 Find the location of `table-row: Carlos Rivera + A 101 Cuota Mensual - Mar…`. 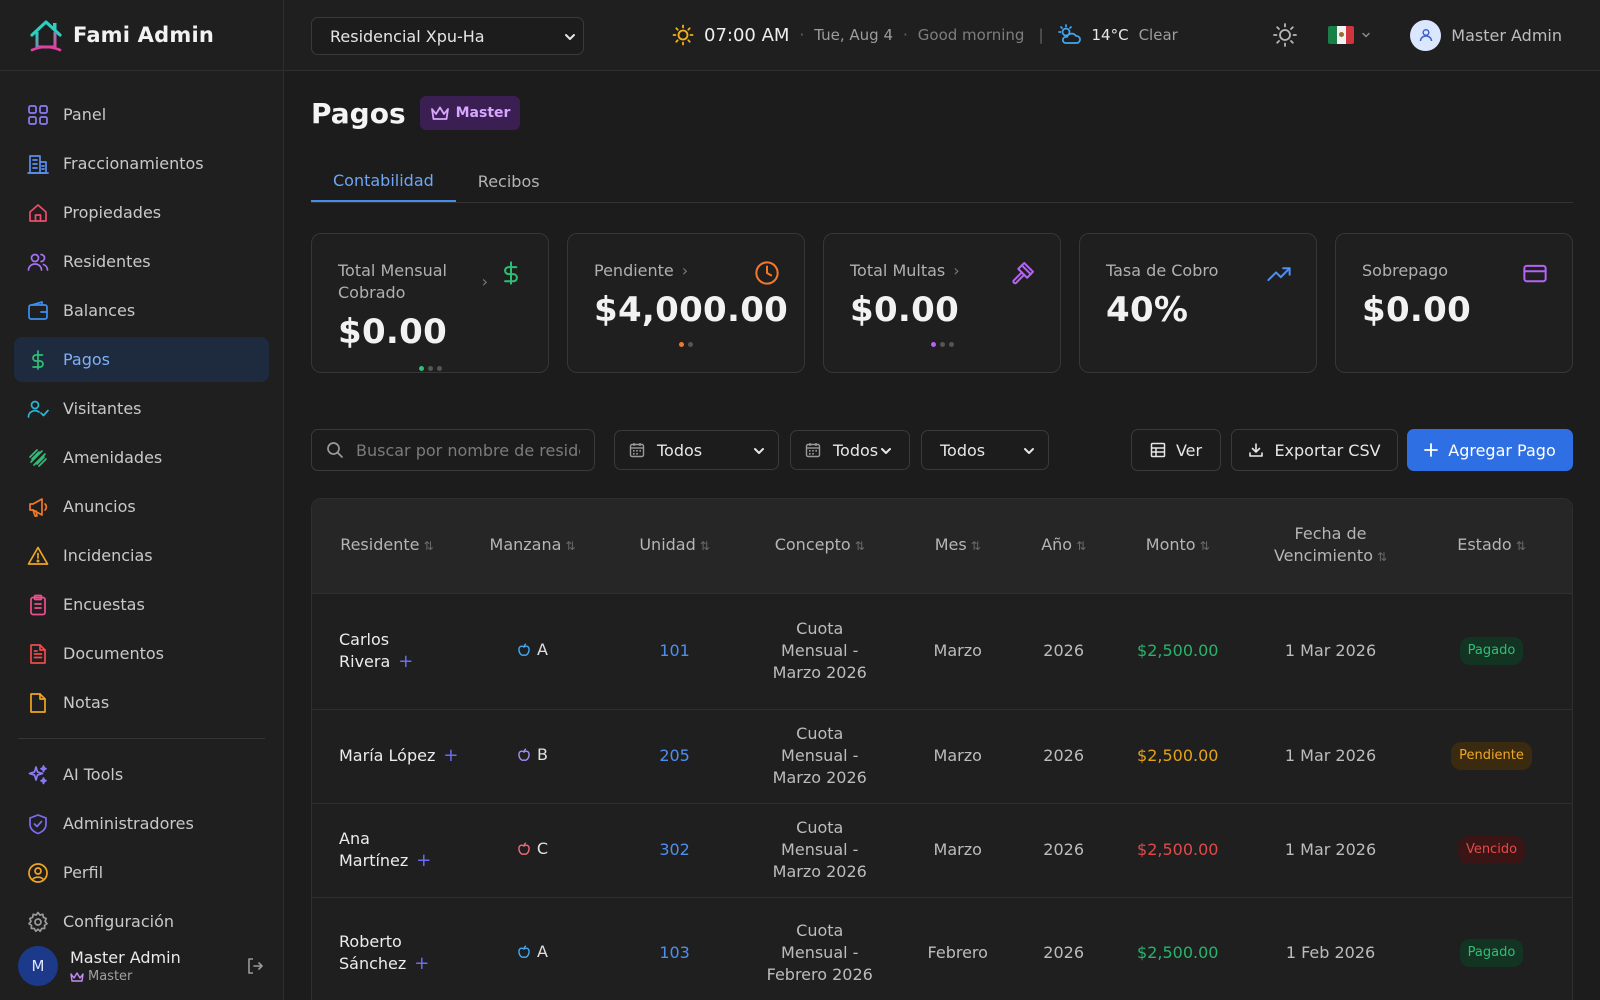

table-row: Carlos Rivera + A 101 Cuota Mensual - Mar… is located at coordinates (942, 650).